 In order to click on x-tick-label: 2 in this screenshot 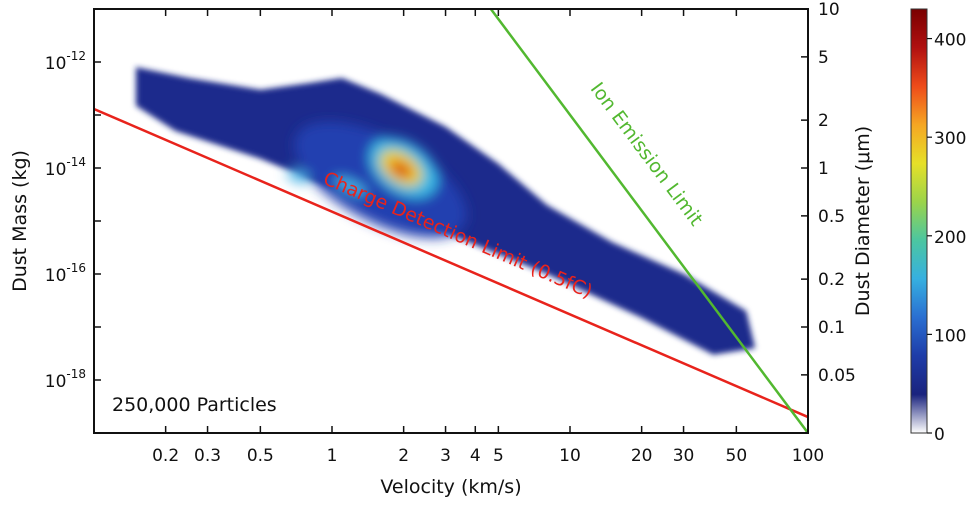, I will do `click(403, 456)`.